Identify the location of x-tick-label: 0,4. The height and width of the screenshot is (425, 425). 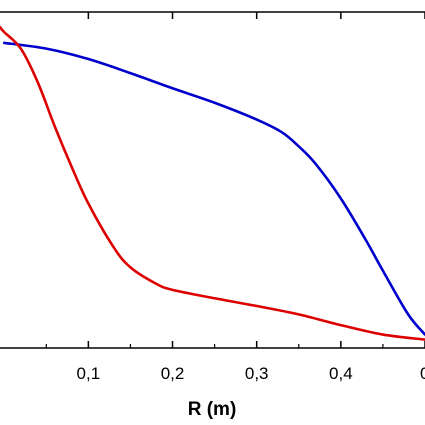
(341, 373).